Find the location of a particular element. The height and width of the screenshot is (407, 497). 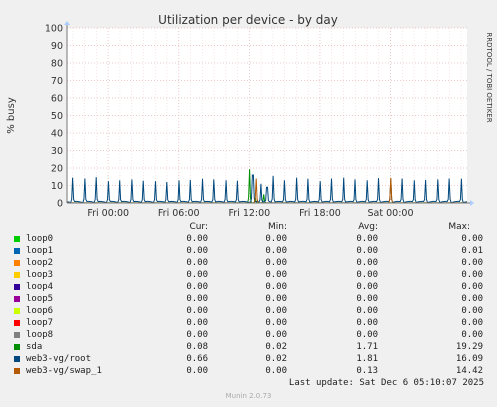

legend-series-name: loop2 is located at coordinates (40, 263).